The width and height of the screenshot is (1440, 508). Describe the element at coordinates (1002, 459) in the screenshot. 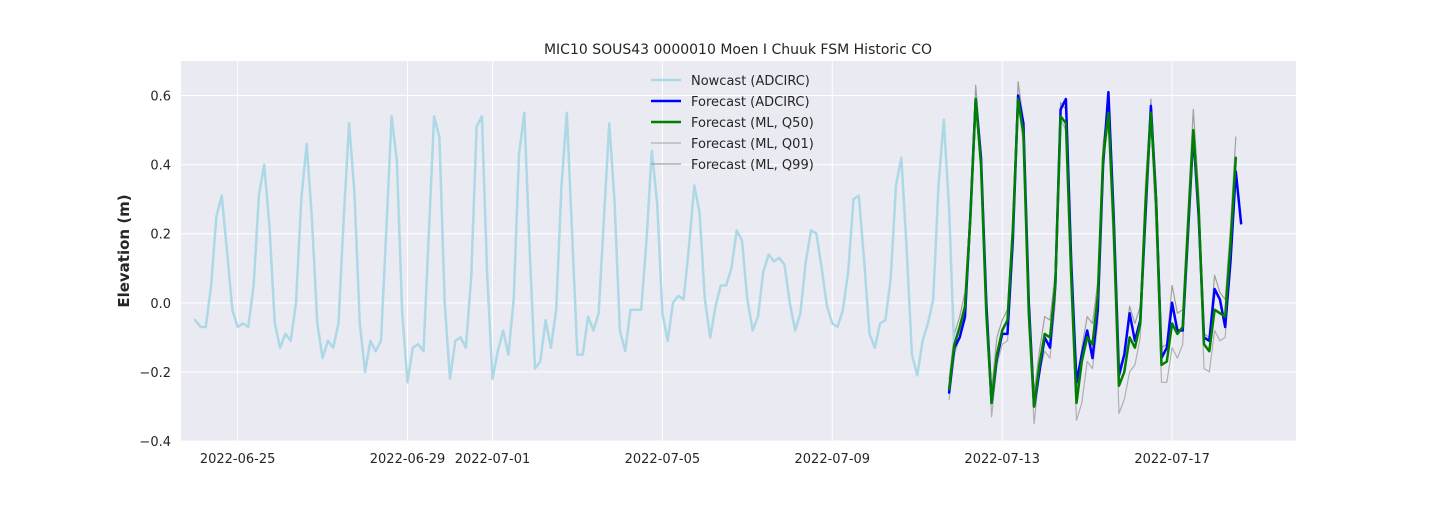

I see `x-tick-label: 2022-07-13` at that location.